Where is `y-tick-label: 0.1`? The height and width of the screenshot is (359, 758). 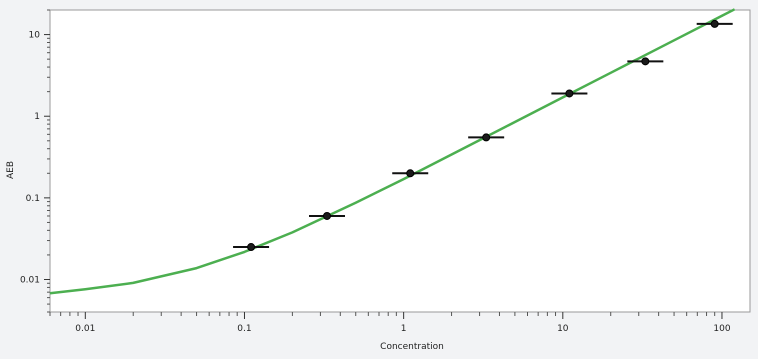
y-tick-label: 0.1 is located at coordinates (33, 199).